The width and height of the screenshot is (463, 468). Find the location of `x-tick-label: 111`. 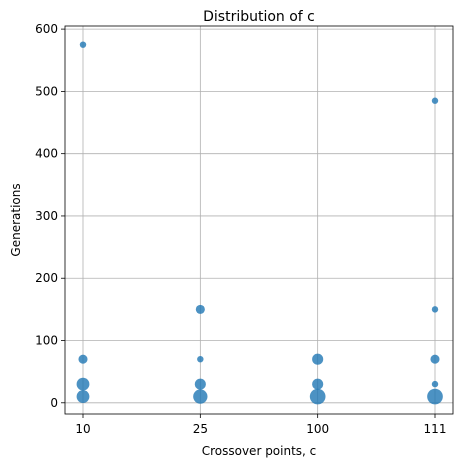

x-tick-label: 111 is located at coordinates (435, 429).